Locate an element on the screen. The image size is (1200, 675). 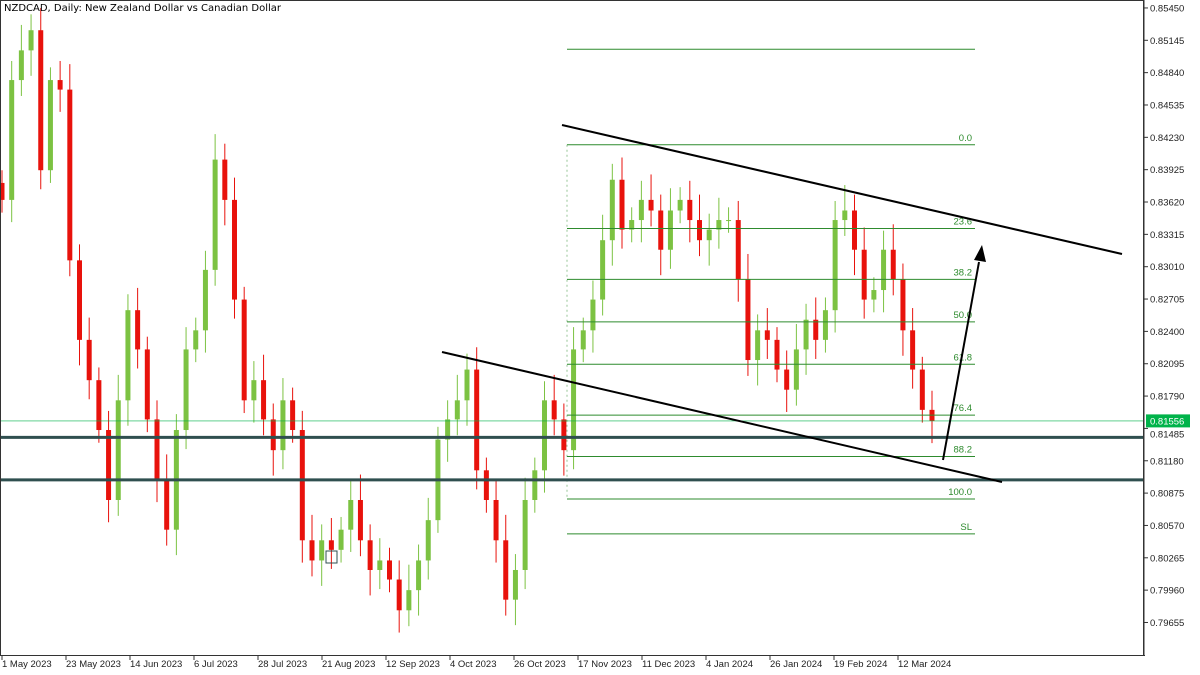
upper-trendline is located at coordinates (842, 189).